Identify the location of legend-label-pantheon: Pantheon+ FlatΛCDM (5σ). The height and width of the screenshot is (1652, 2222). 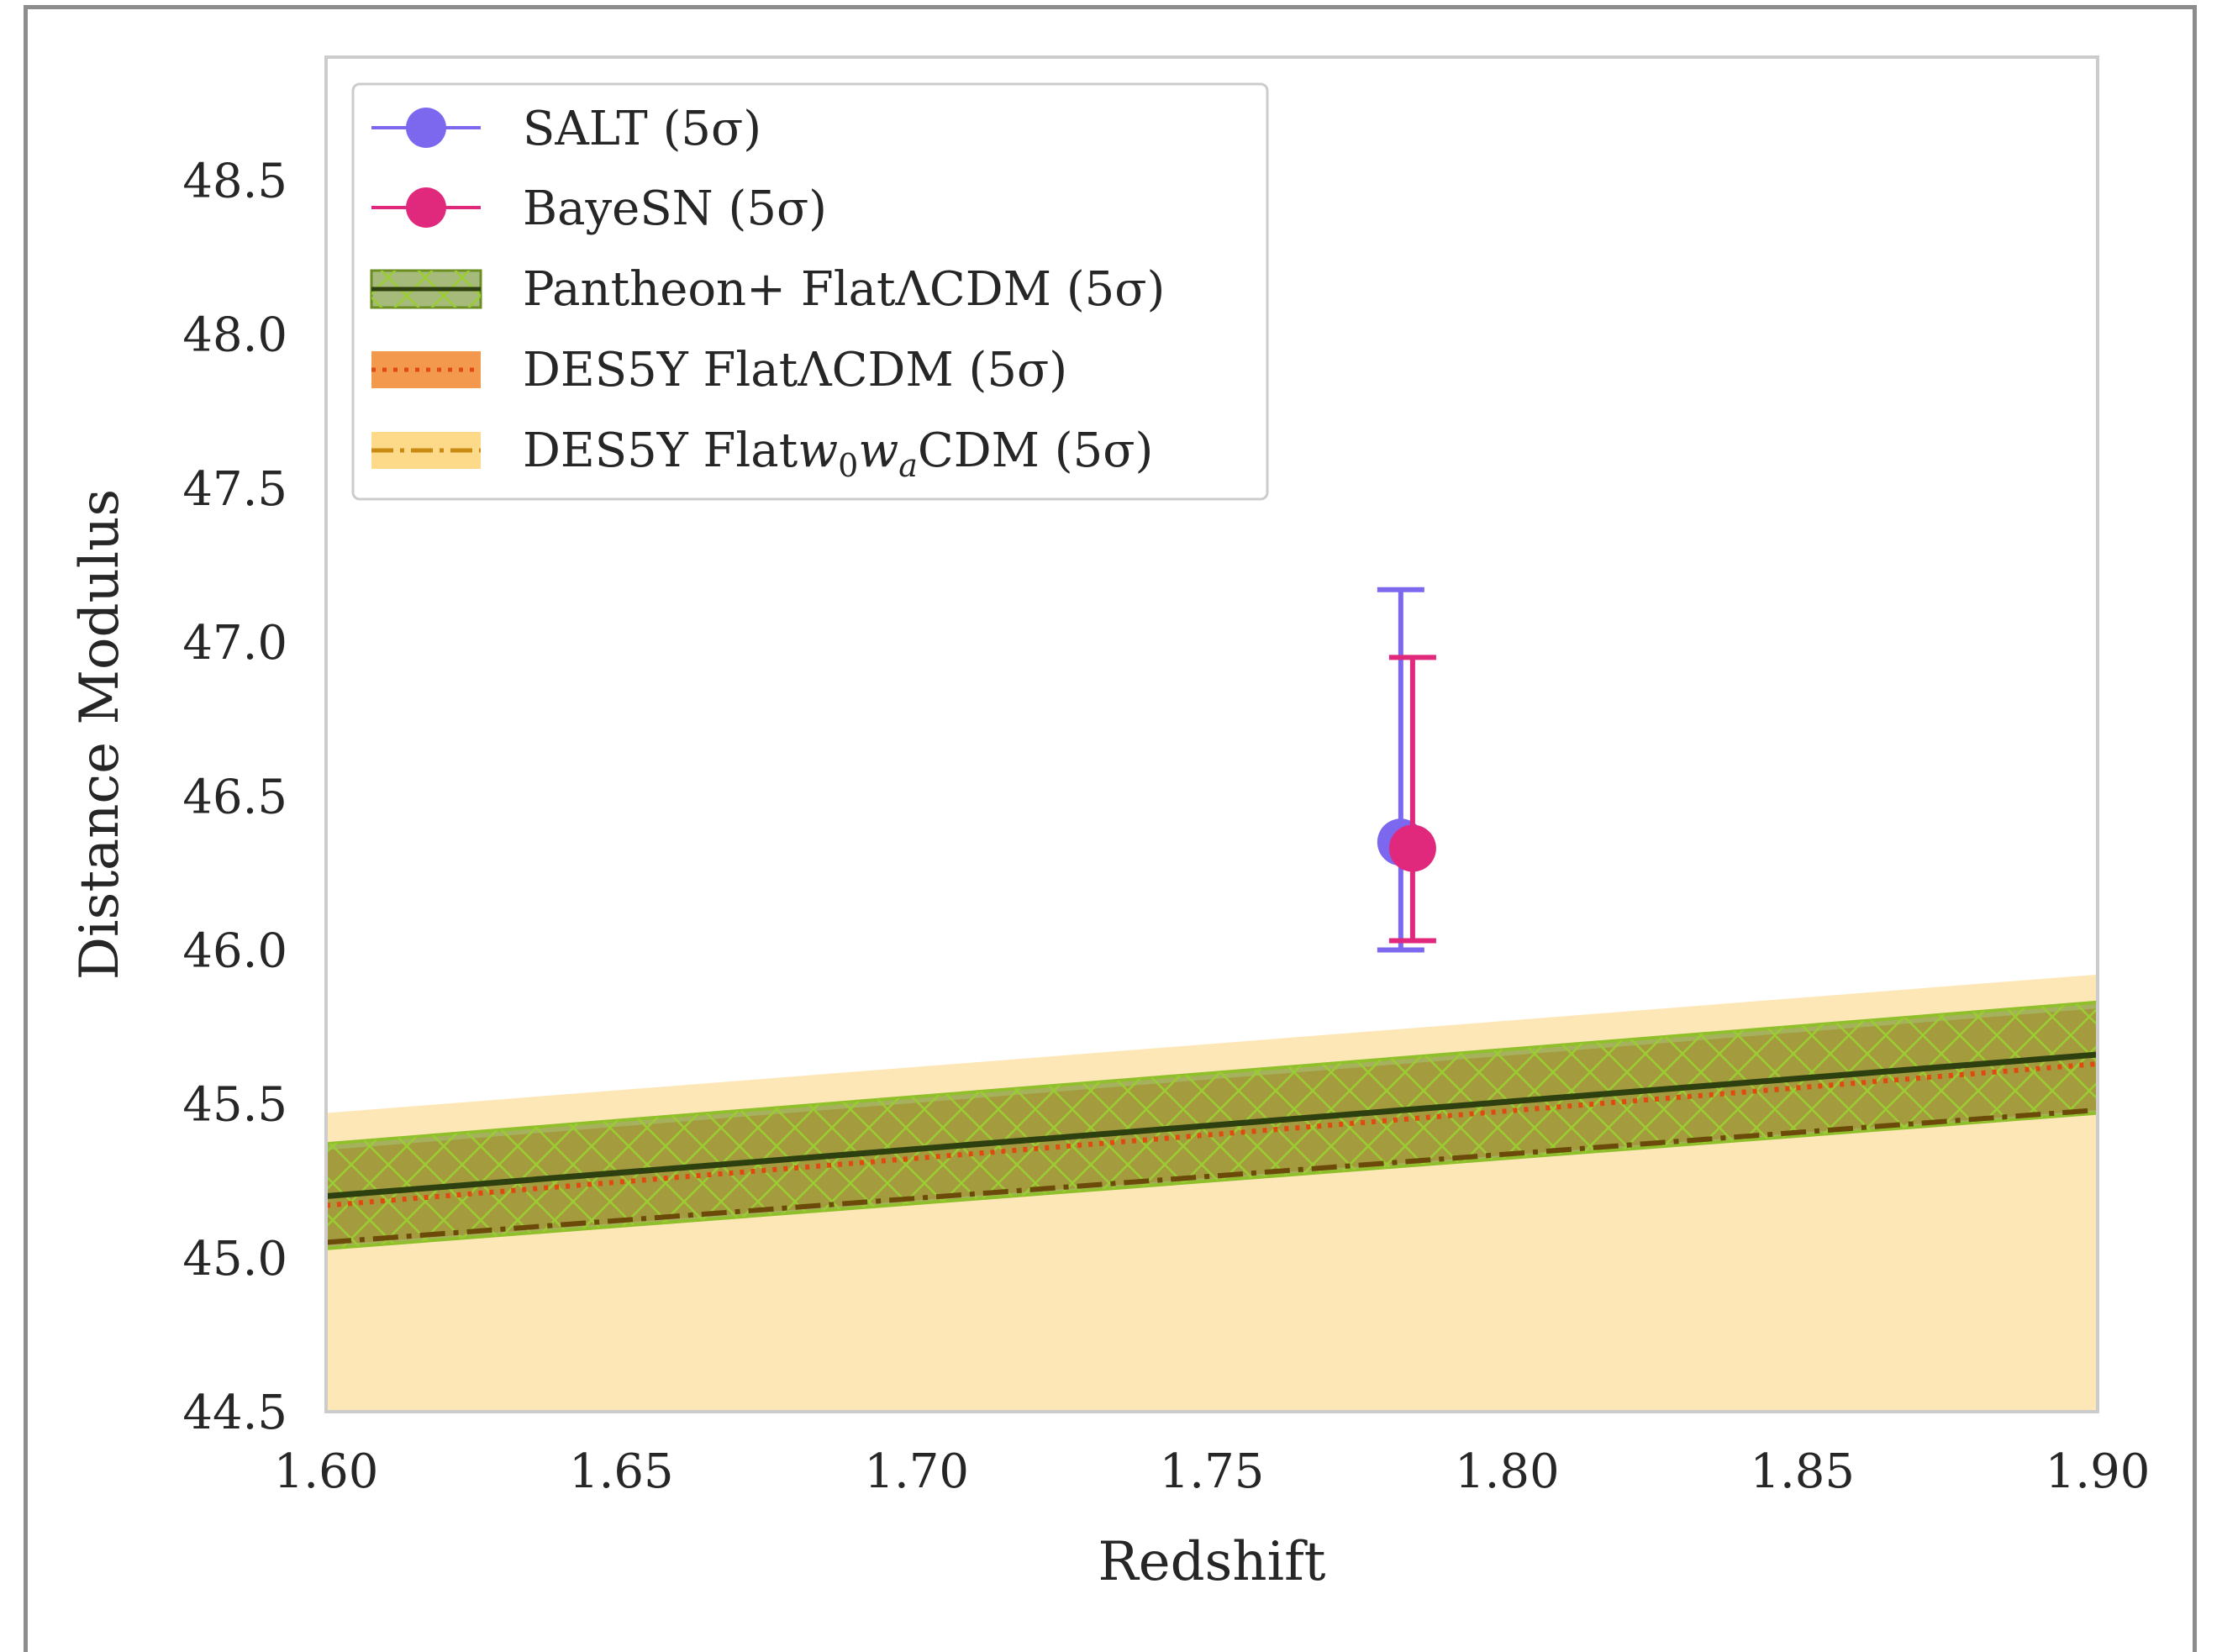
(844, 290).